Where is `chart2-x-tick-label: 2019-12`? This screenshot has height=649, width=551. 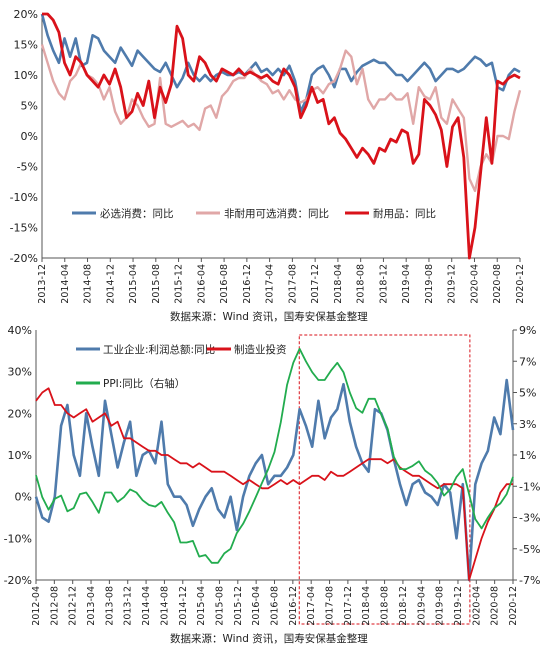
chart2-x-tick-label: 2019-12 is located at coordinates (458, 606).